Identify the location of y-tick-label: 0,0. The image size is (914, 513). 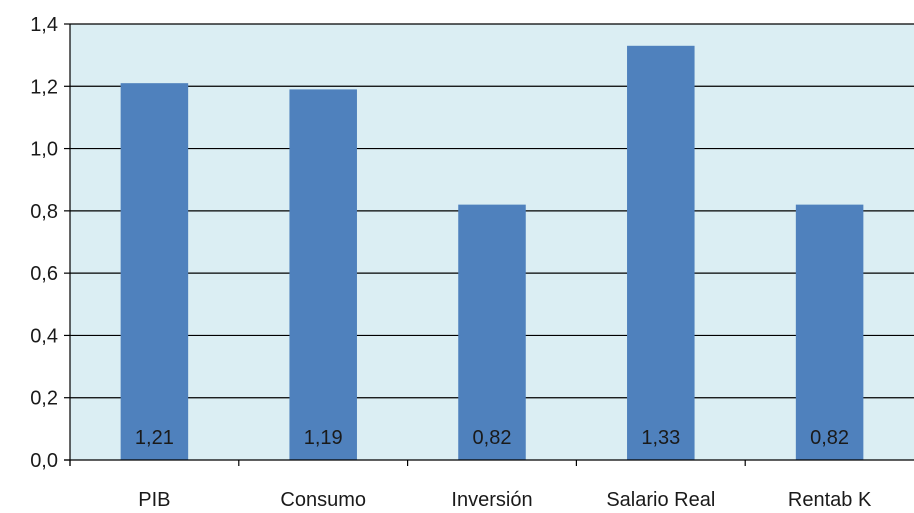
(44, 461).